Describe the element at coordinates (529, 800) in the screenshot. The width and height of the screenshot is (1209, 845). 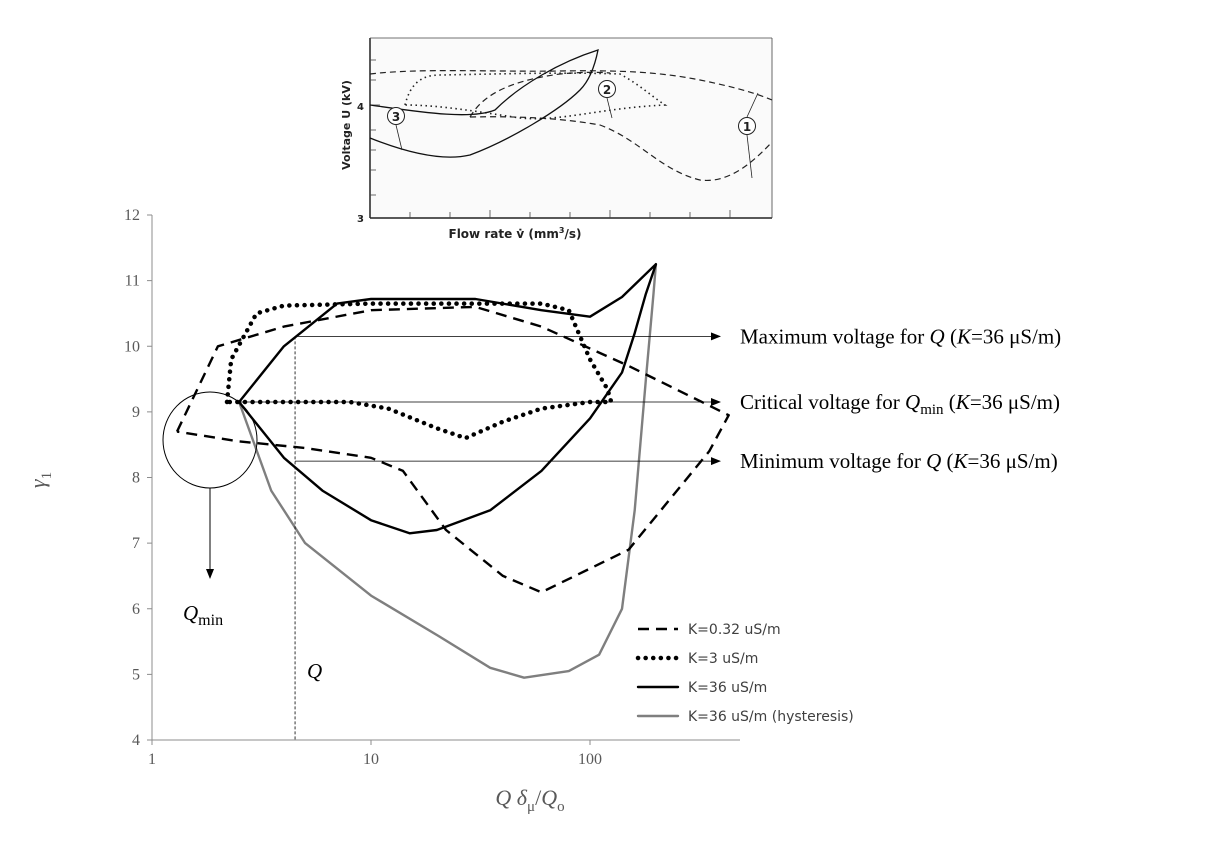
I see `x-axis-title: Q δμ/Qo` at that location.